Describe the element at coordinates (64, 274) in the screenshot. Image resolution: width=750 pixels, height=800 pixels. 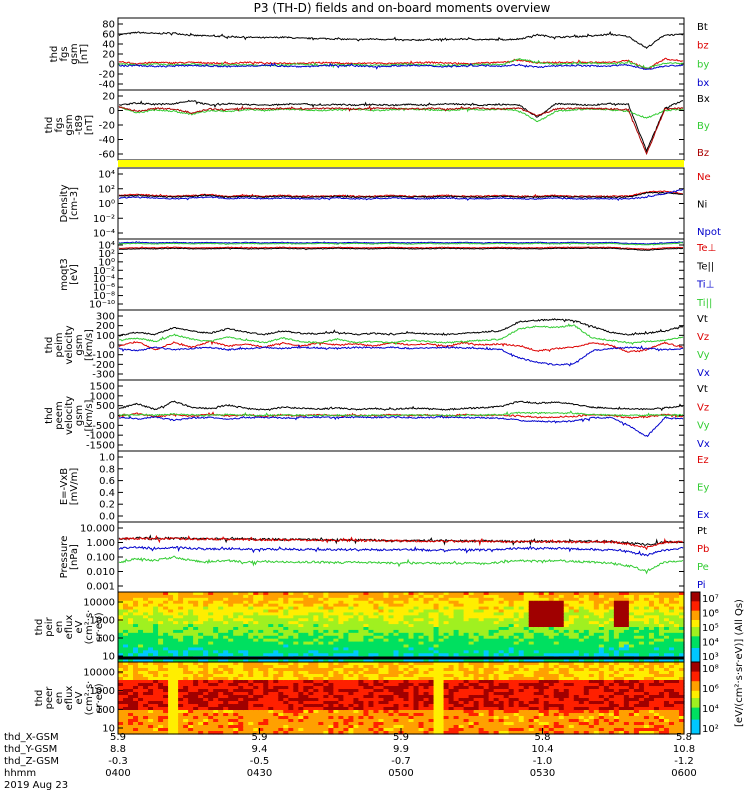
I see `y-axis-label: moqt3` at that location.